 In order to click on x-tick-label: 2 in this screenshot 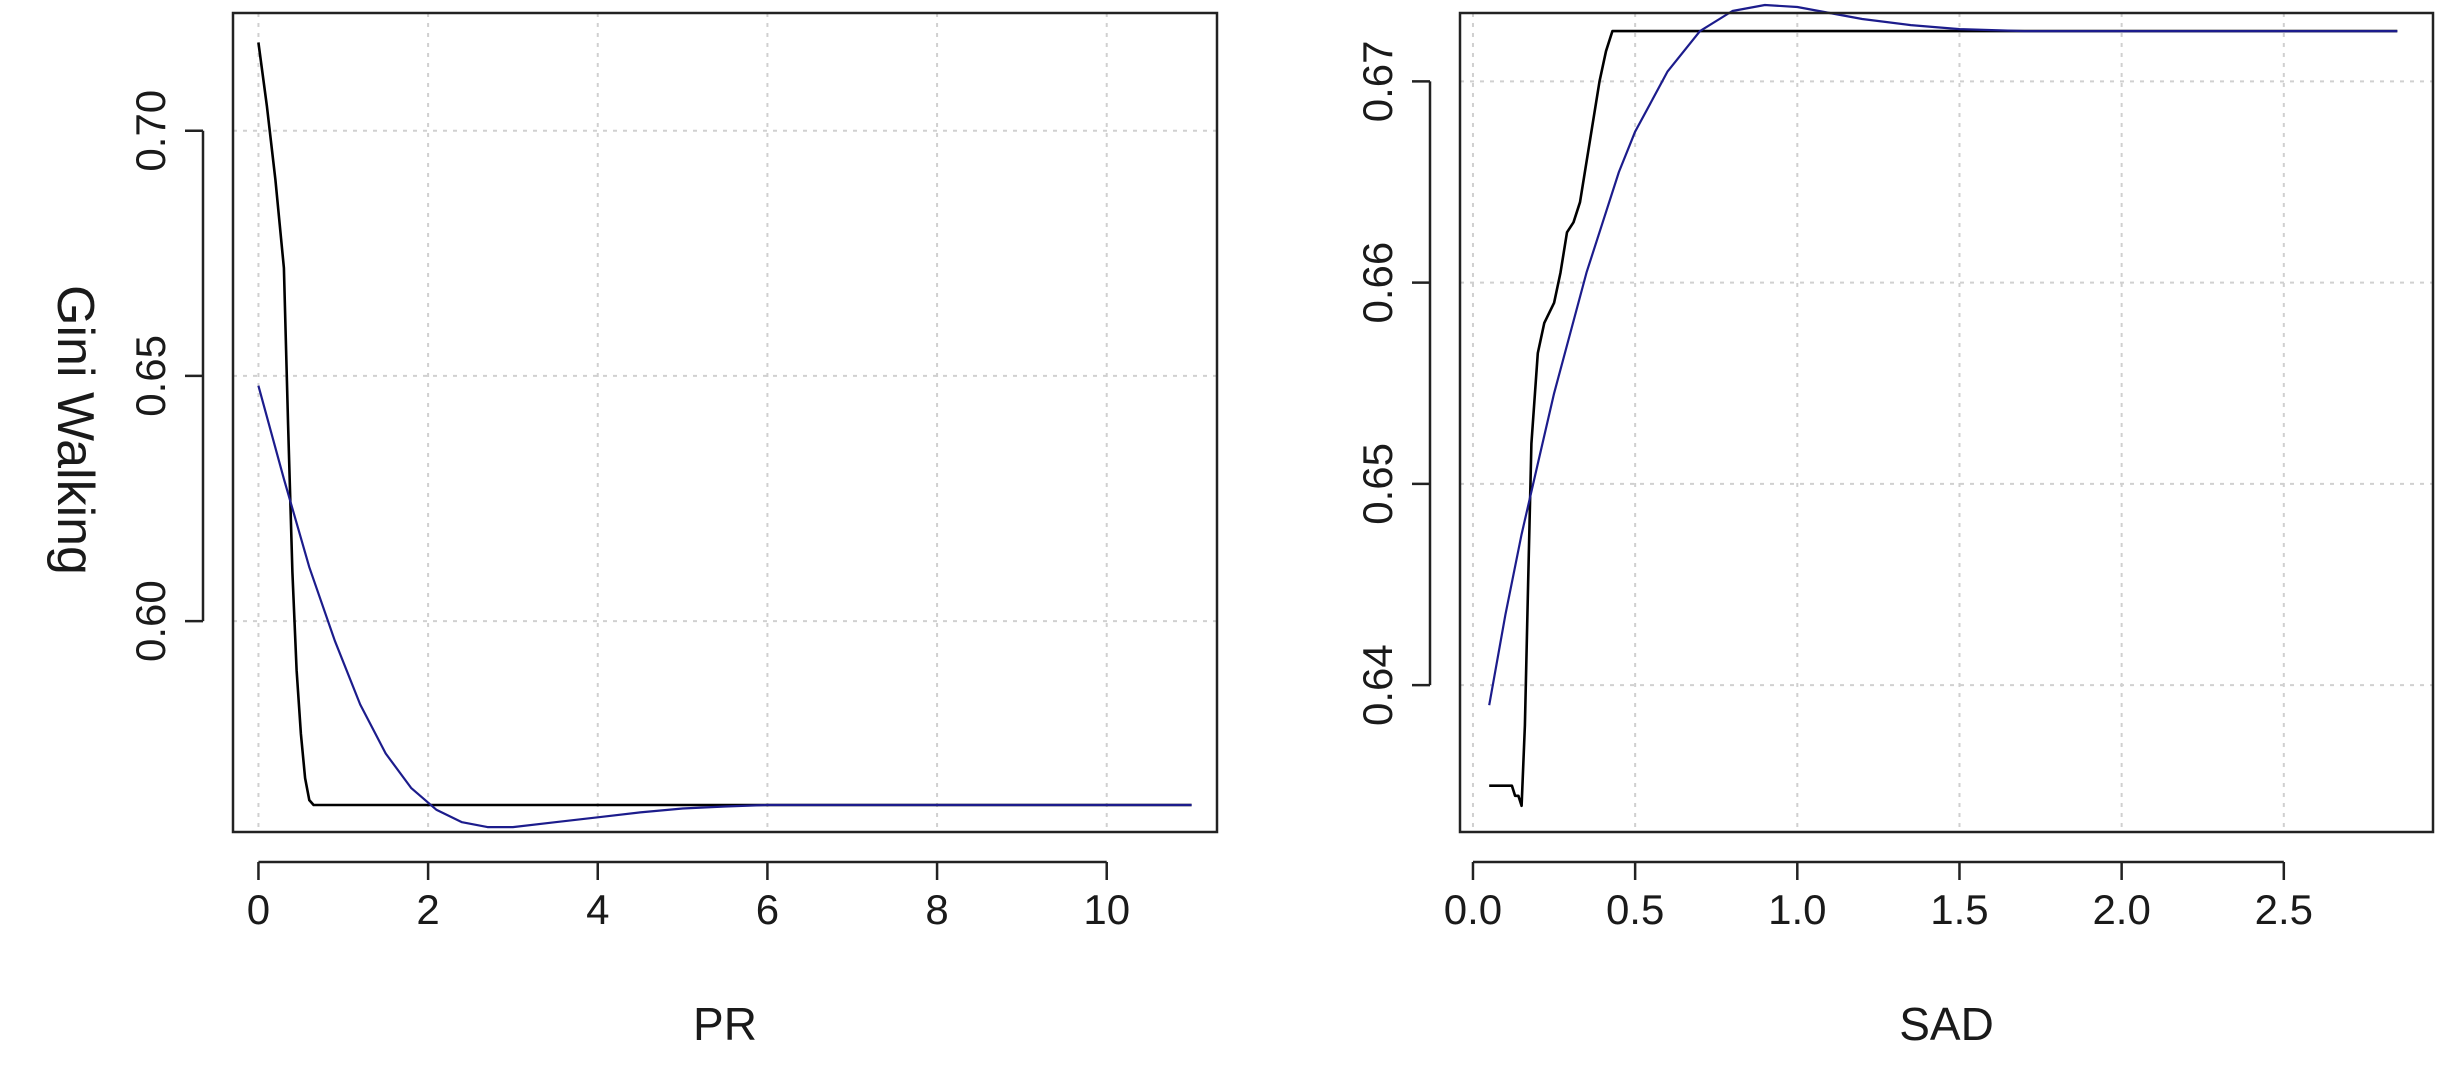, I will do `click(427, 909)`.